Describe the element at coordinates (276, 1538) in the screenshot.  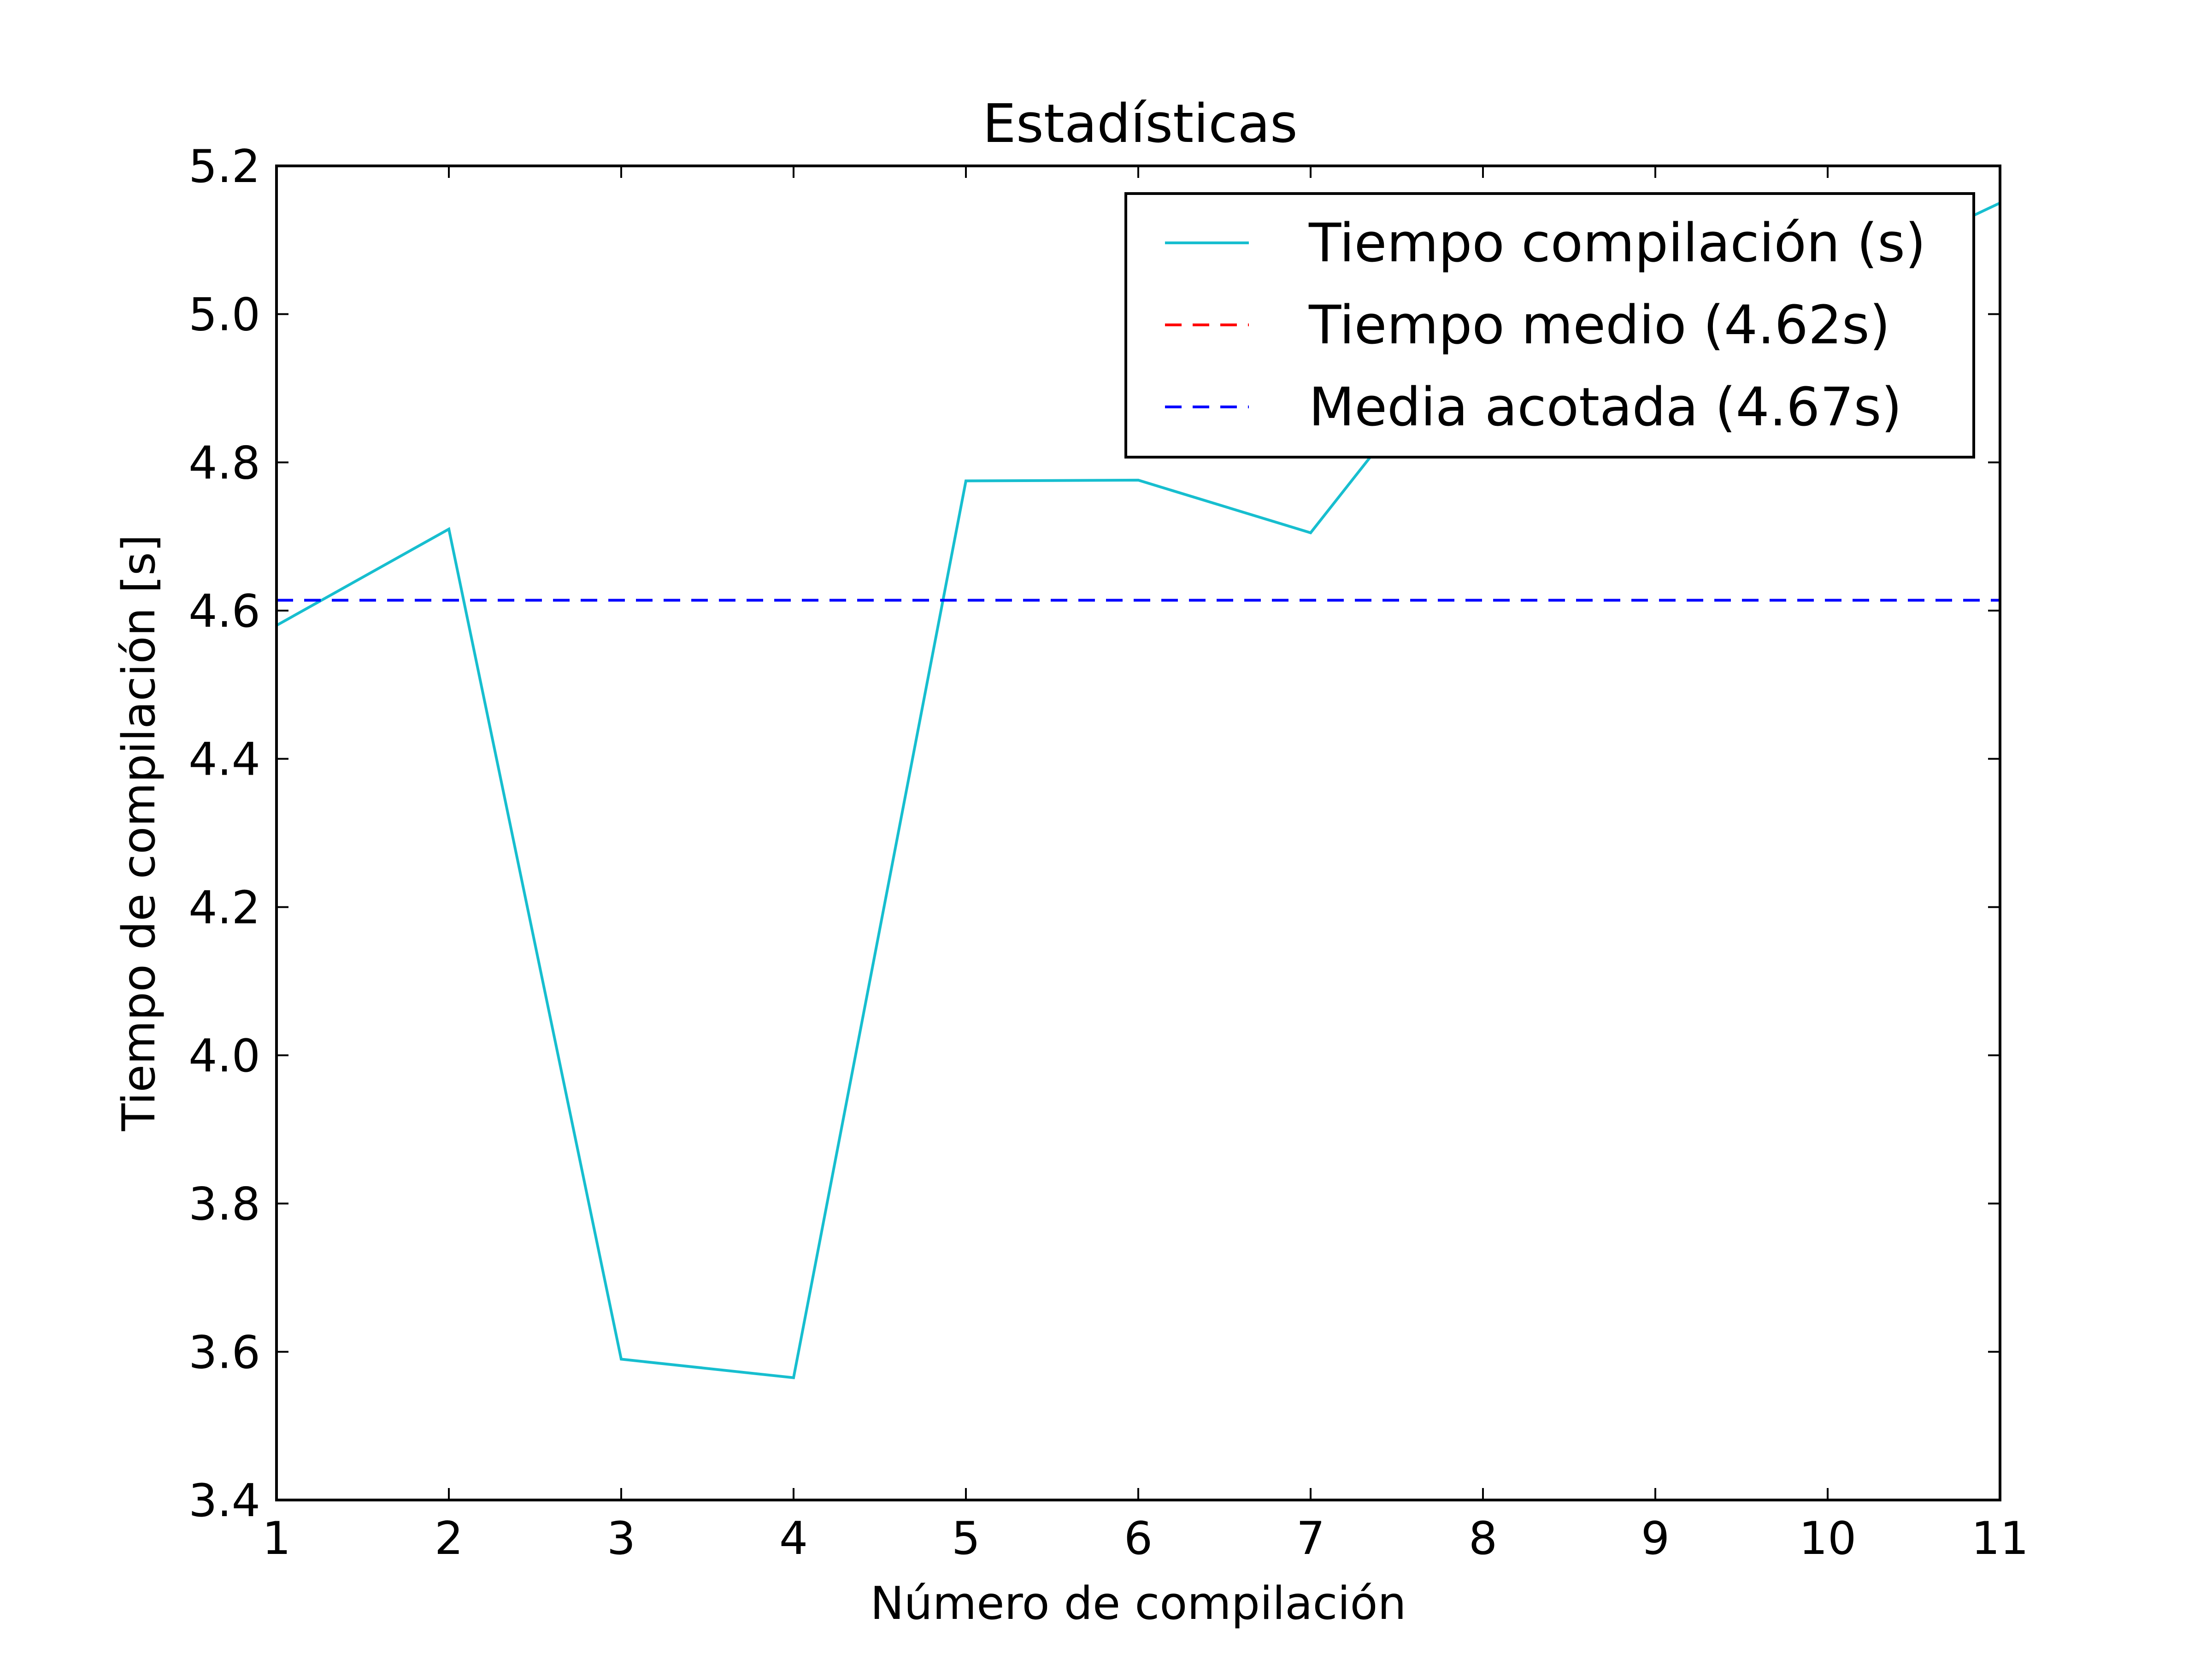
I see `x-tick-label-1: 1` at that location.